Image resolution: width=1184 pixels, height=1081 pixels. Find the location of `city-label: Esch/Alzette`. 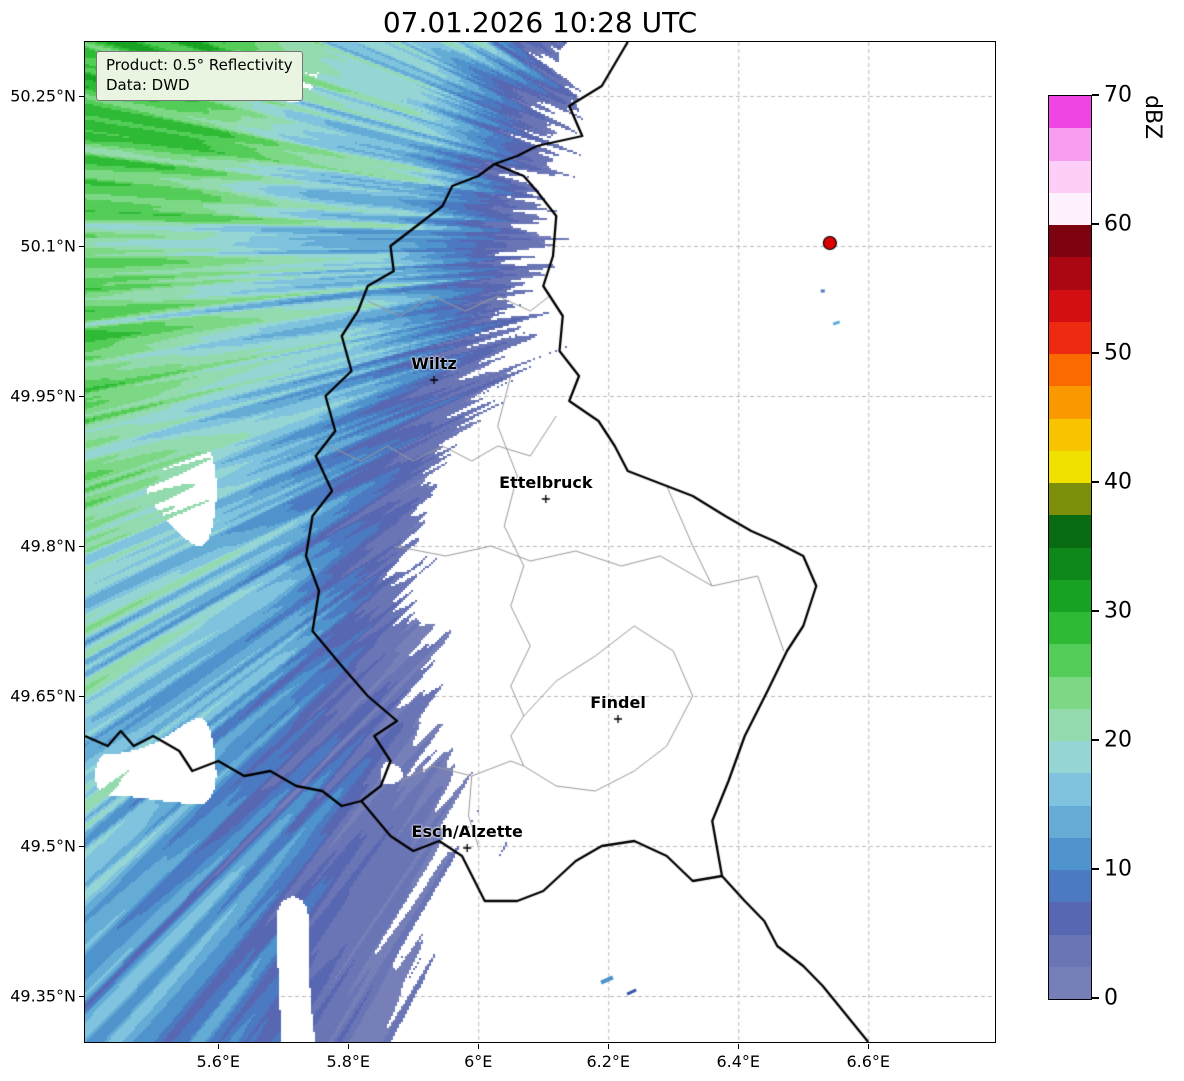

city-label: Esch/Alzette is located at coordinates (467, 831).